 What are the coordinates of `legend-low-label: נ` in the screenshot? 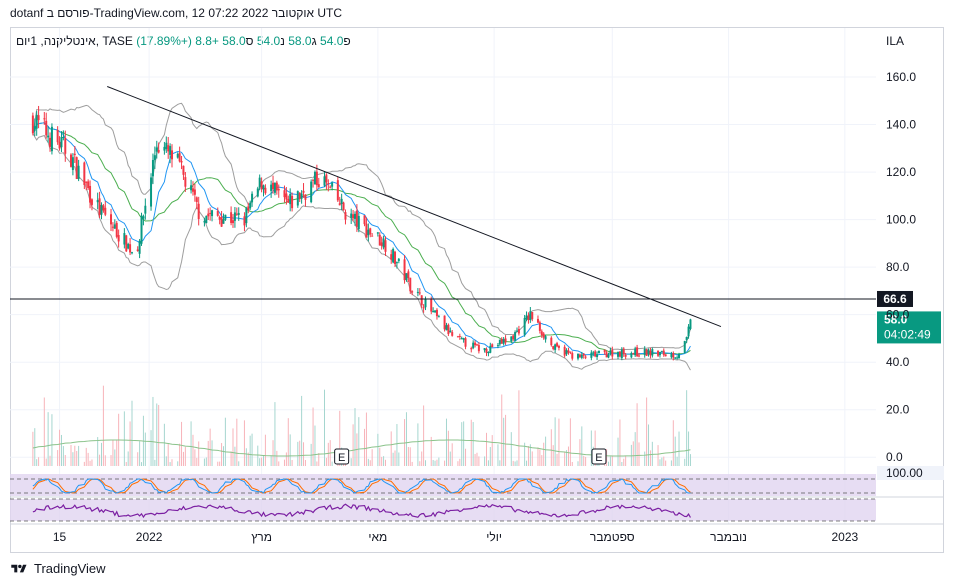 It's located at (282, 41).